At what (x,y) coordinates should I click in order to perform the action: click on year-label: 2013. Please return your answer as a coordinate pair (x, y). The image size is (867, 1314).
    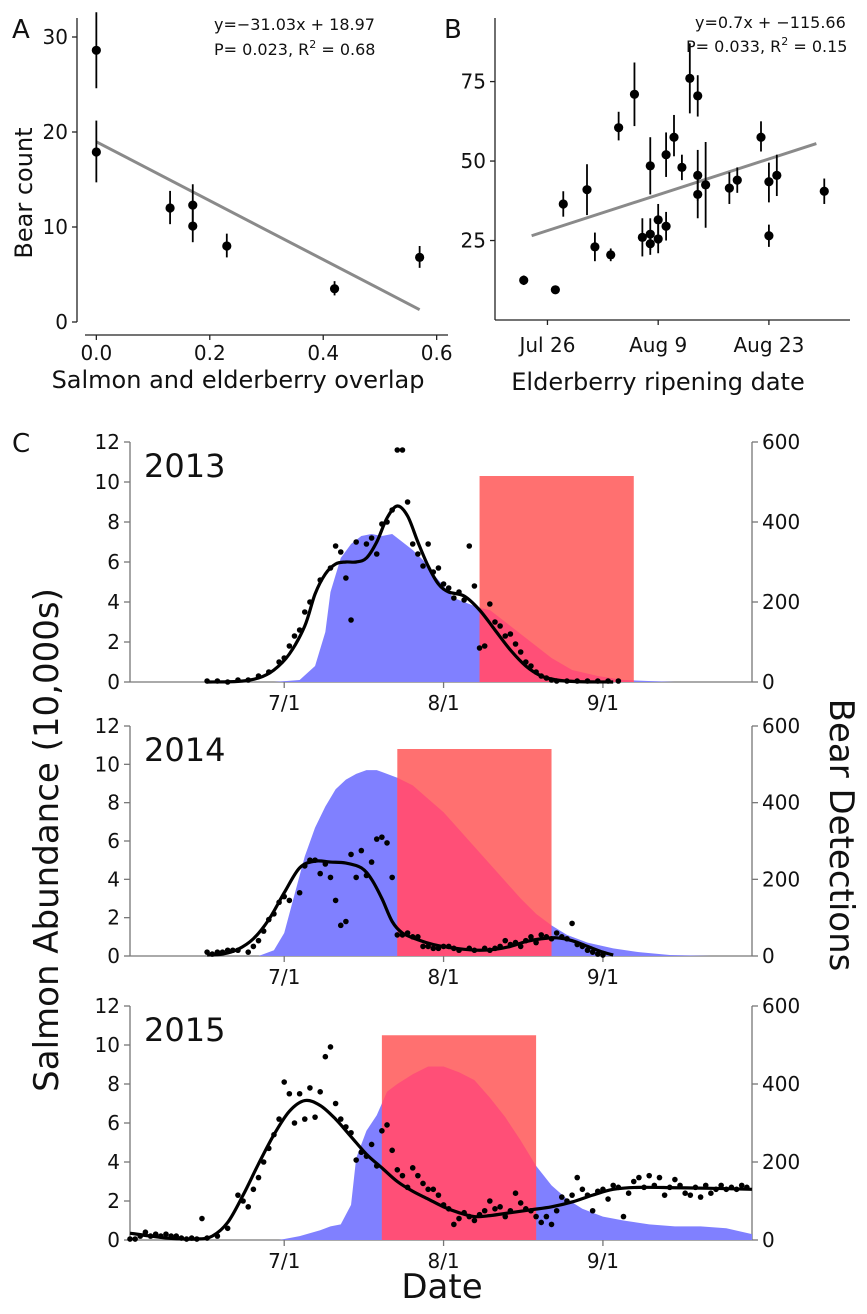
    Looking at the image, I should click on (184, 466).